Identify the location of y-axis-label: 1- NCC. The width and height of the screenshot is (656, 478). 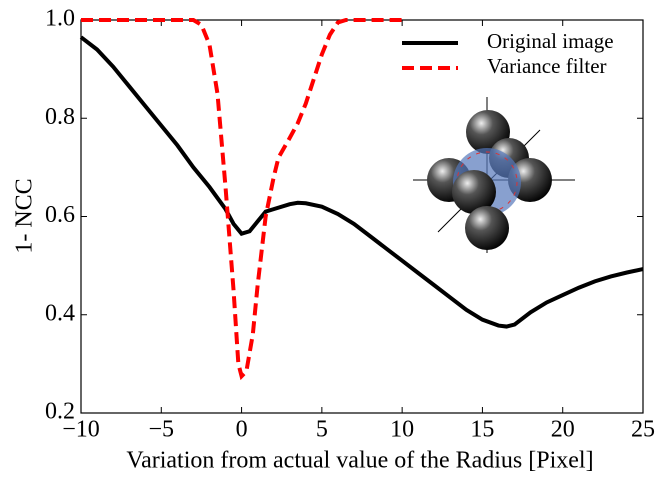
(25, 215).